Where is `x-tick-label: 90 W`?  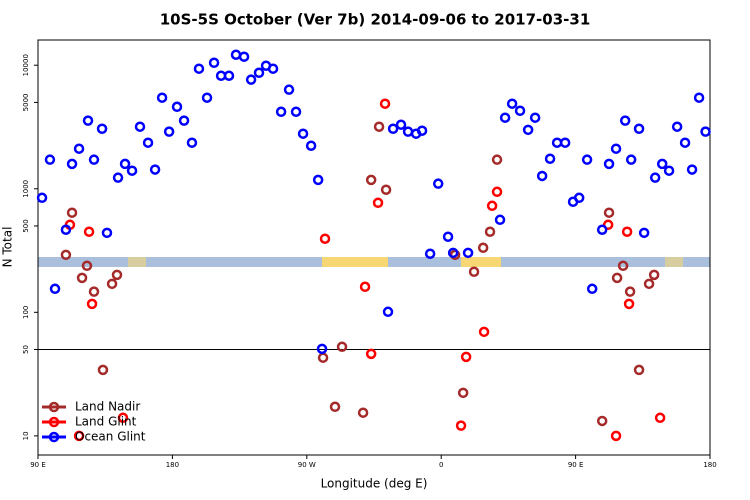
x-tick-label: 90 W is located at coordinates (307, 465).